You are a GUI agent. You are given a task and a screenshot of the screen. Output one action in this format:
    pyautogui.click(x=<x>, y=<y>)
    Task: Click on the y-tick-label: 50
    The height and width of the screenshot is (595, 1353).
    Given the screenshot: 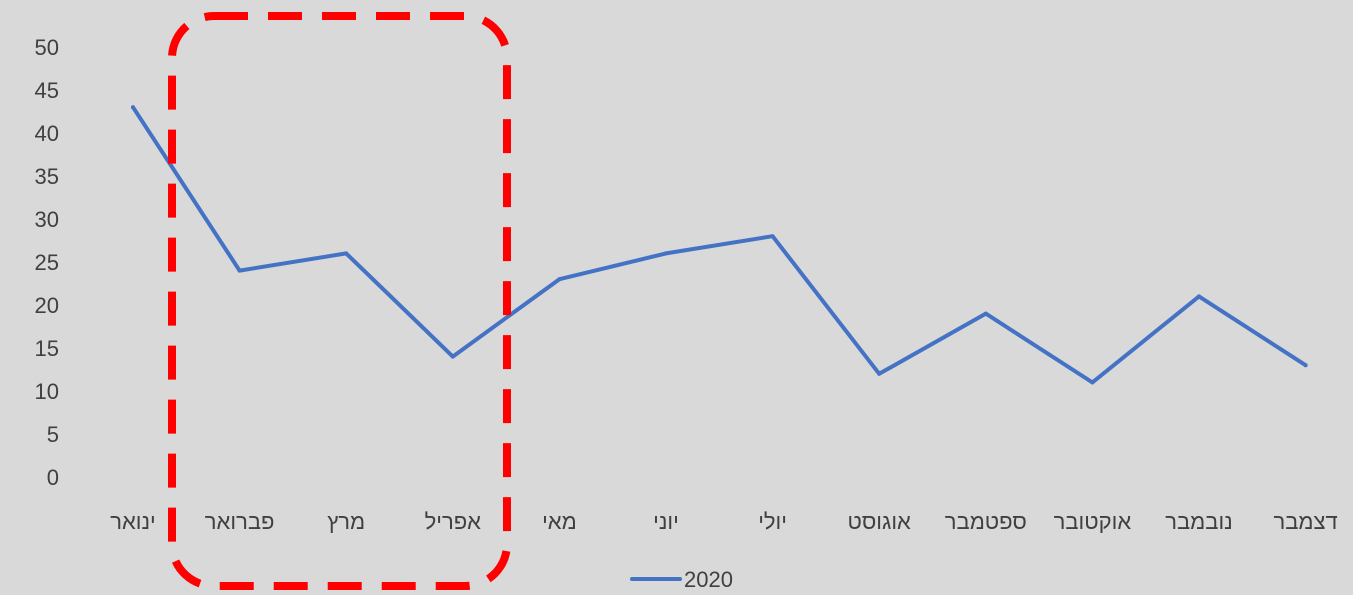 What is the action you would take?
    pyautogui.click(x=47, y=47)
    